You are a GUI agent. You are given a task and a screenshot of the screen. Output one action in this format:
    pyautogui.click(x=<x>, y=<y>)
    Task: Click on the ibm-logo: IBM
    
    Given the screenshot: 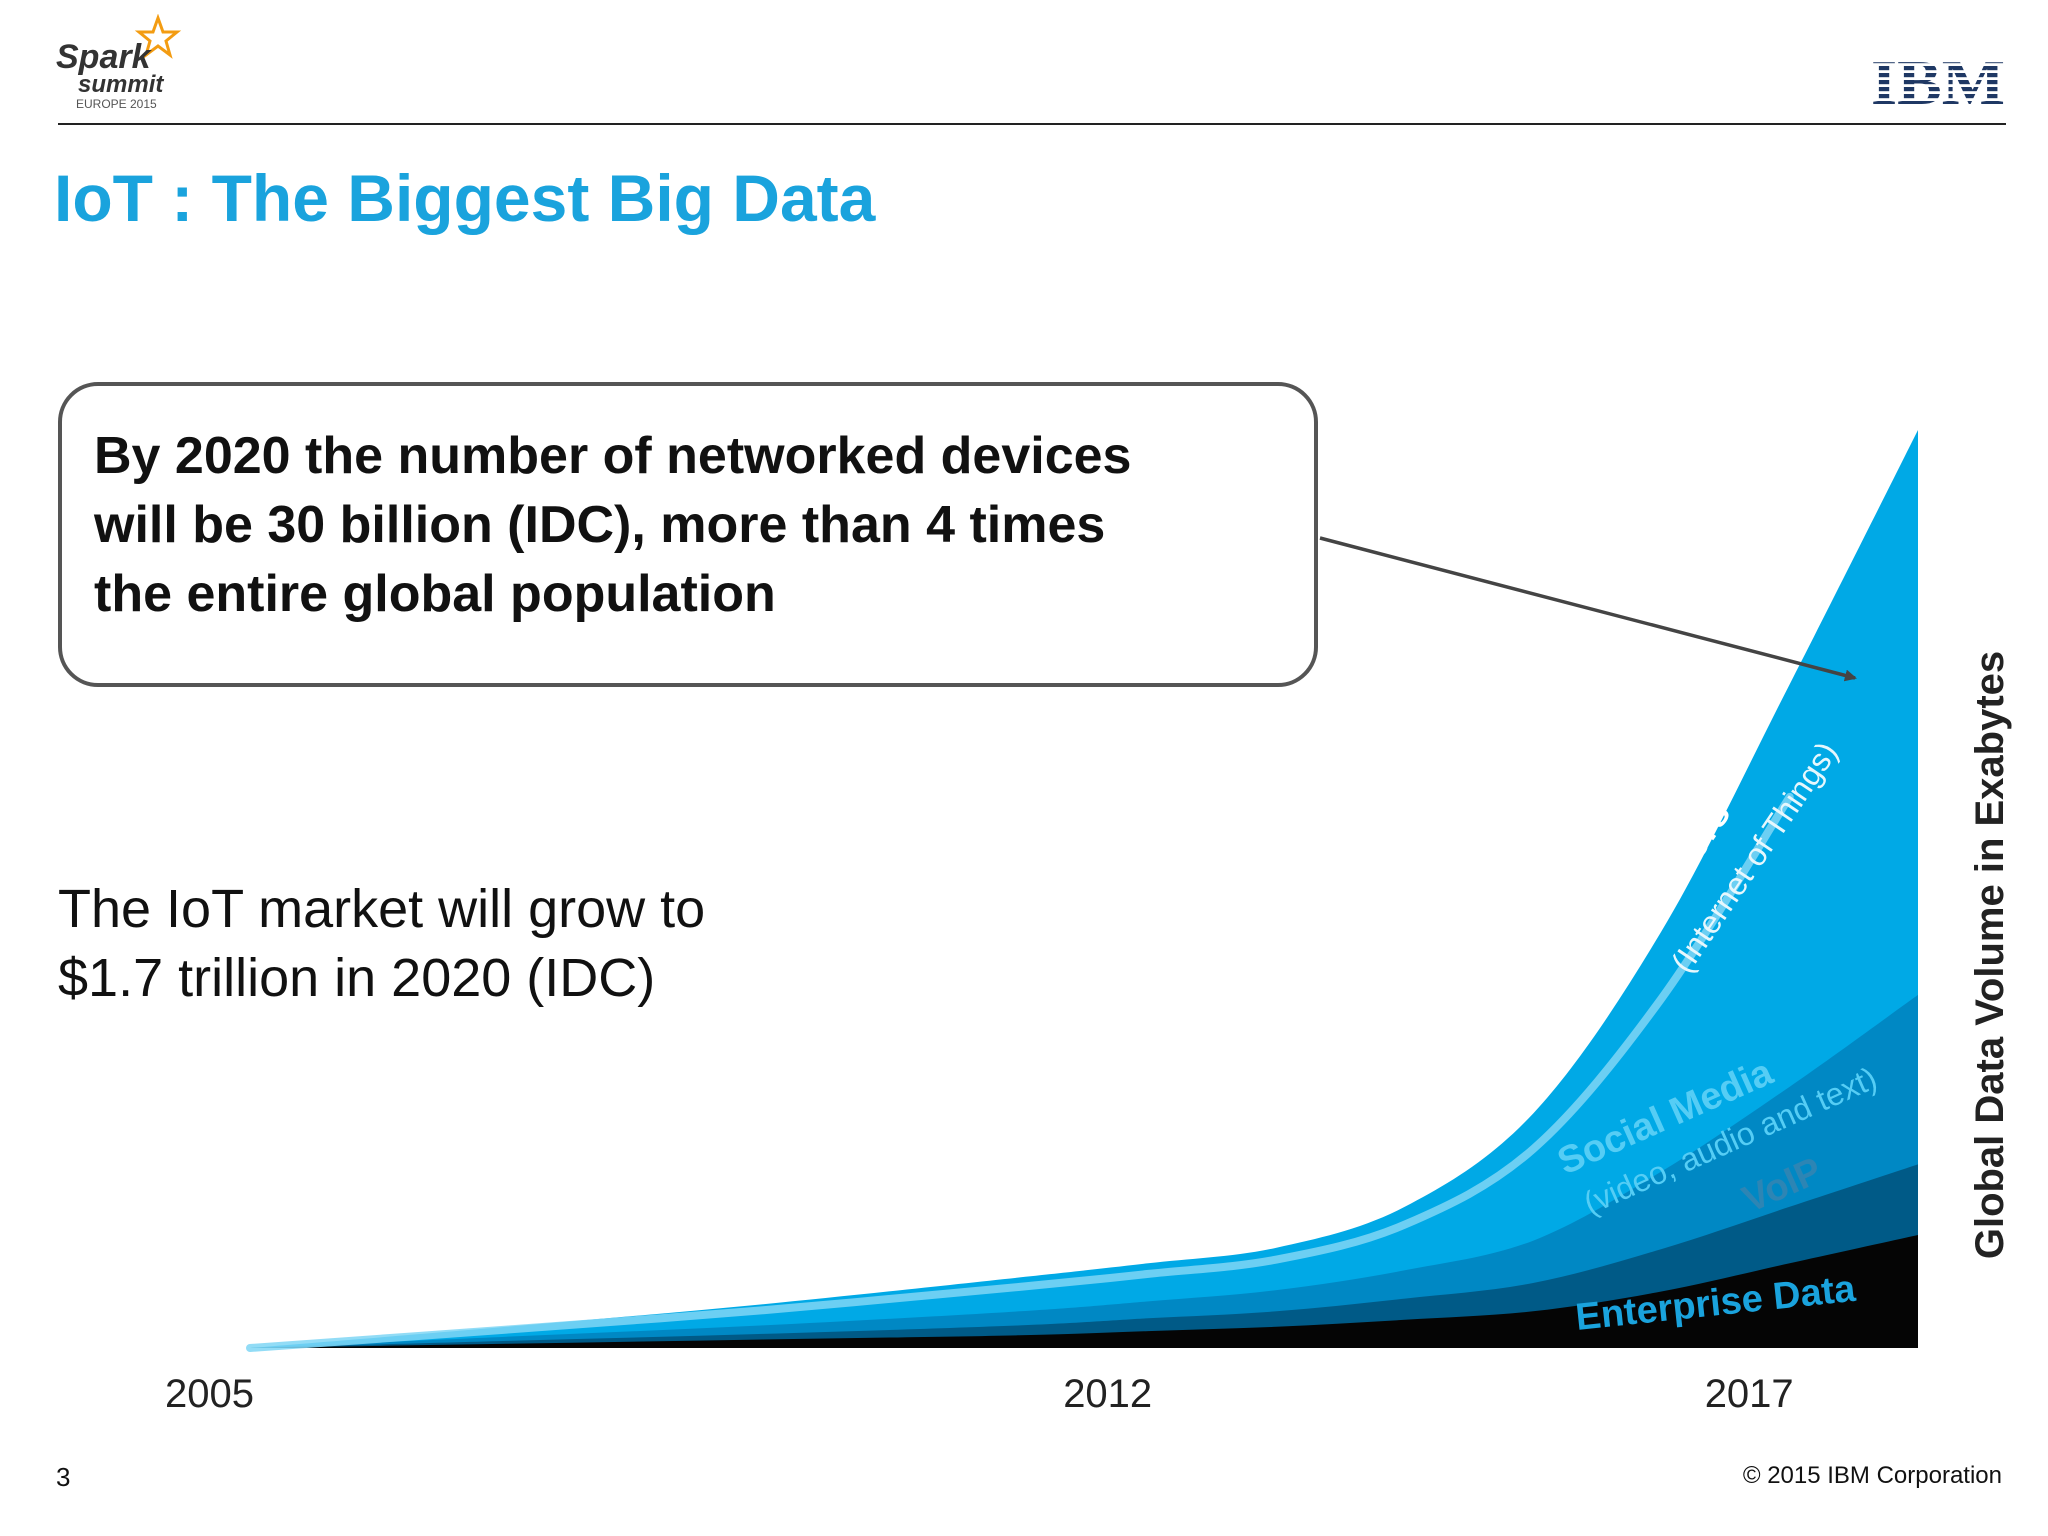 What is the action you would take?
    pyautogui.click(x=1938, y=80)
    